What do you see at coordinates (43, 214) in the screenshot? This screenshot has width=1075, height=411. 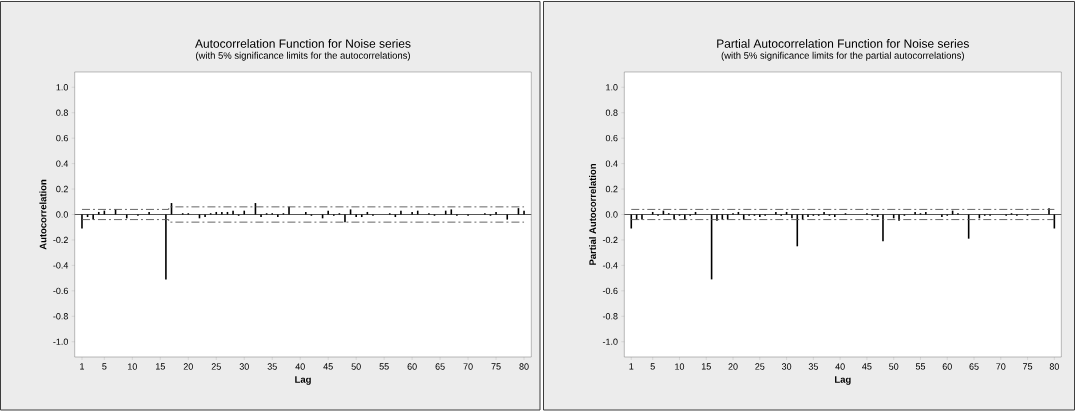 I see `y-axis-title: Autocorrelation` at bounding box center [43, 214].